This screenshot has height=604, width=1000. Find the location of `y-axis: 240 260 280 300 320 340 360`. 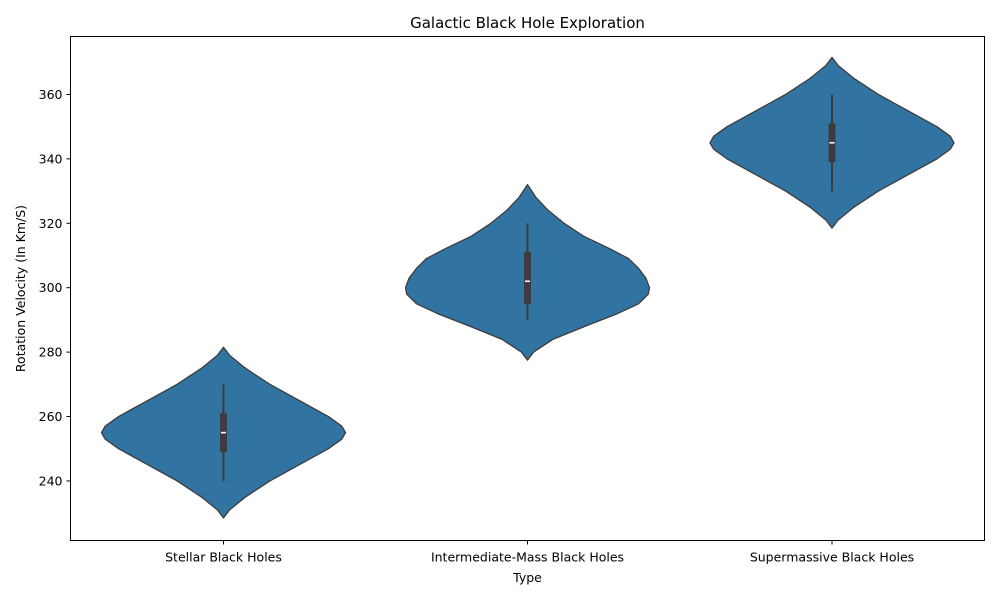

y-axis: 240 260 280 300 320 340 360 is located at coordinates (55, 287).